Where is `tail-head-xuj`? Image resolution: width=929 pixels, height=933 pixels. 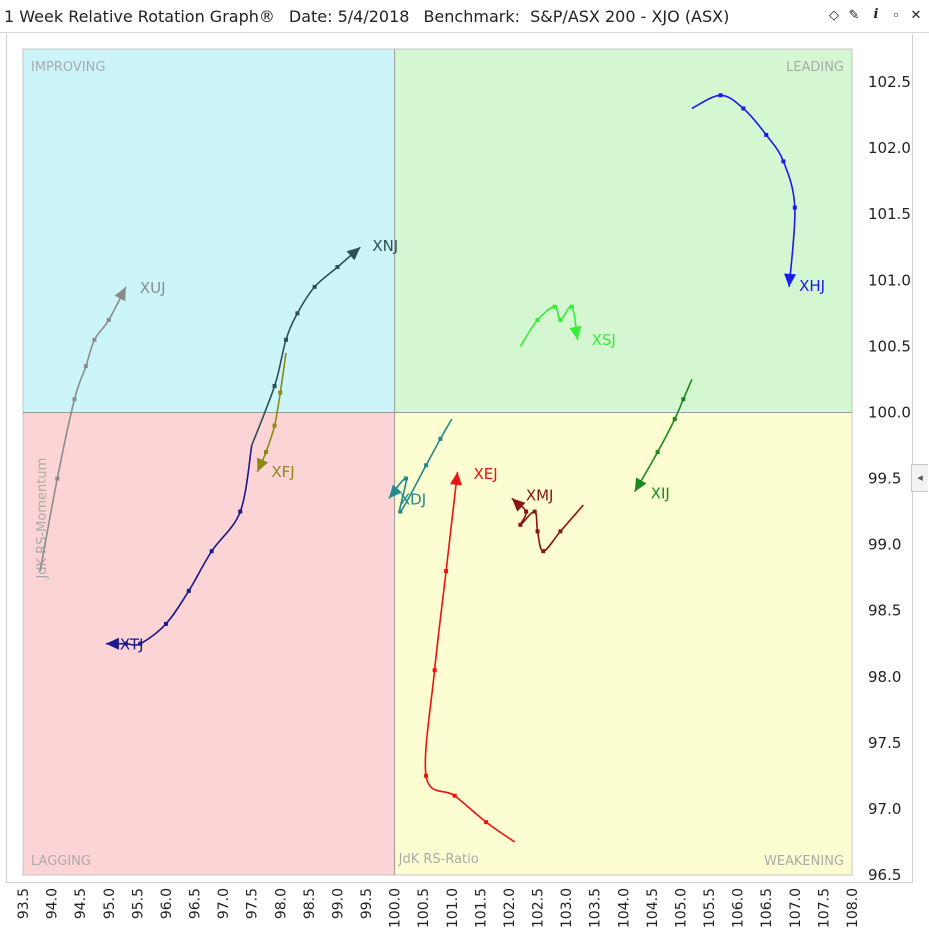
tail-head-xuj is located at coordinates (120, 294).